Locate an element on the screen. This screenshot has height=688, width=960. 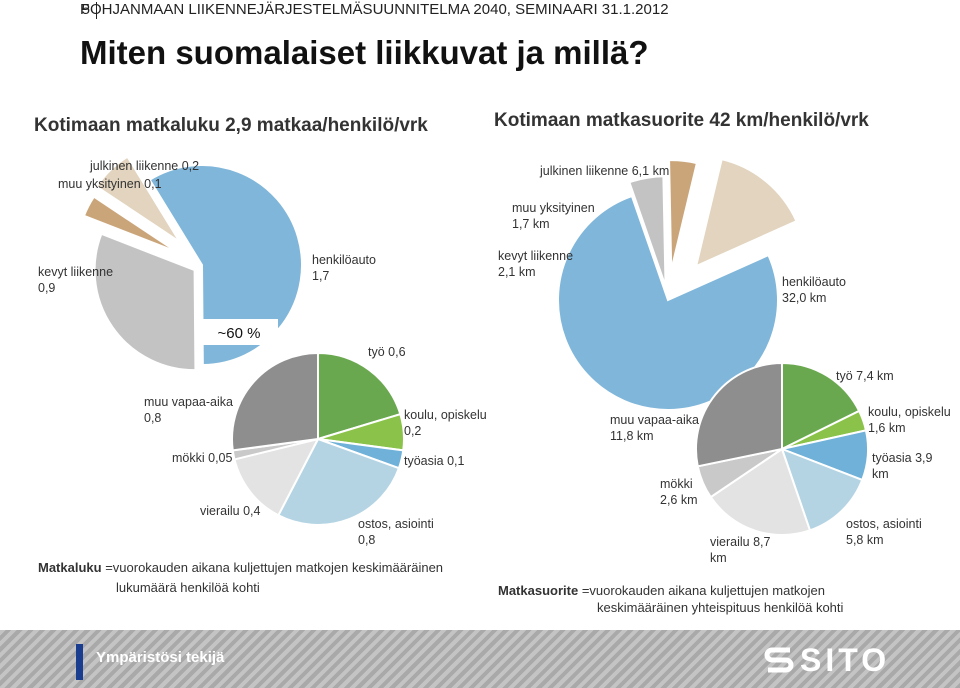
purpose-km-label-mokki: mökki 2,6 km is located at coordinates (679, 492).